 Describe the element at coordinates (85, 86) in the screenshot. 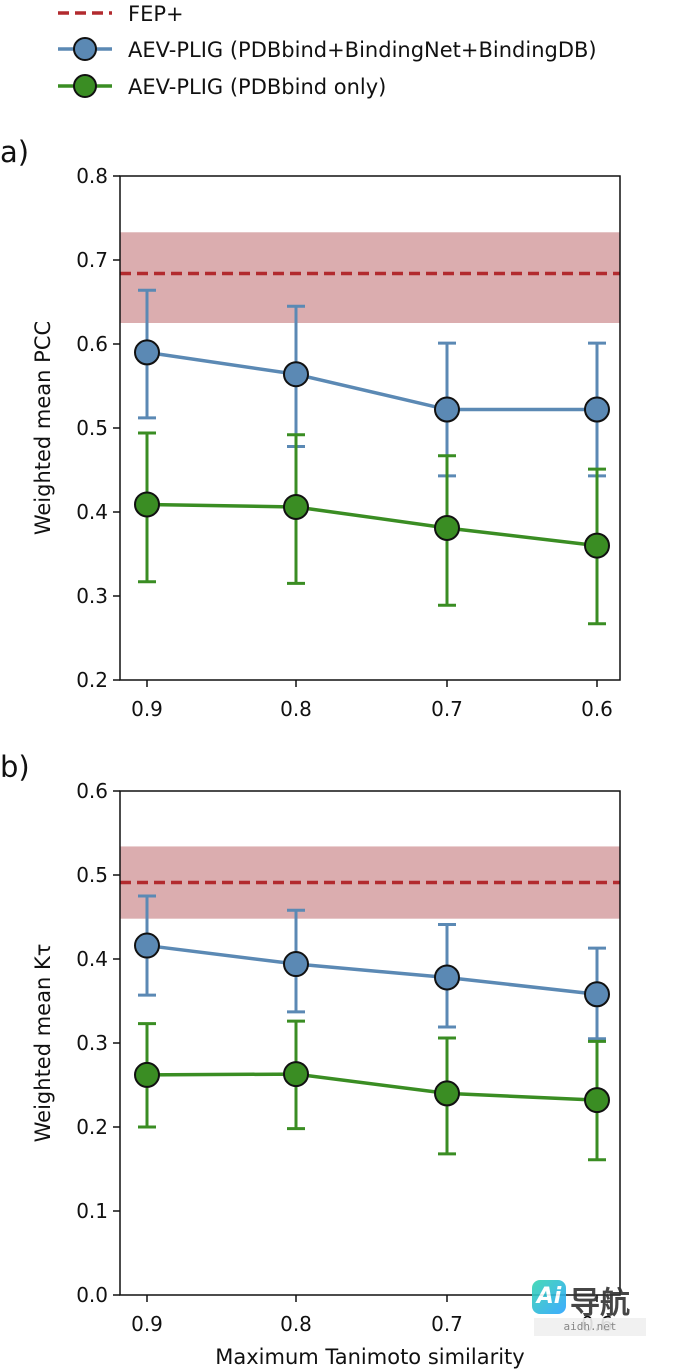

I see `legend-pdbbind-marker` at that location.